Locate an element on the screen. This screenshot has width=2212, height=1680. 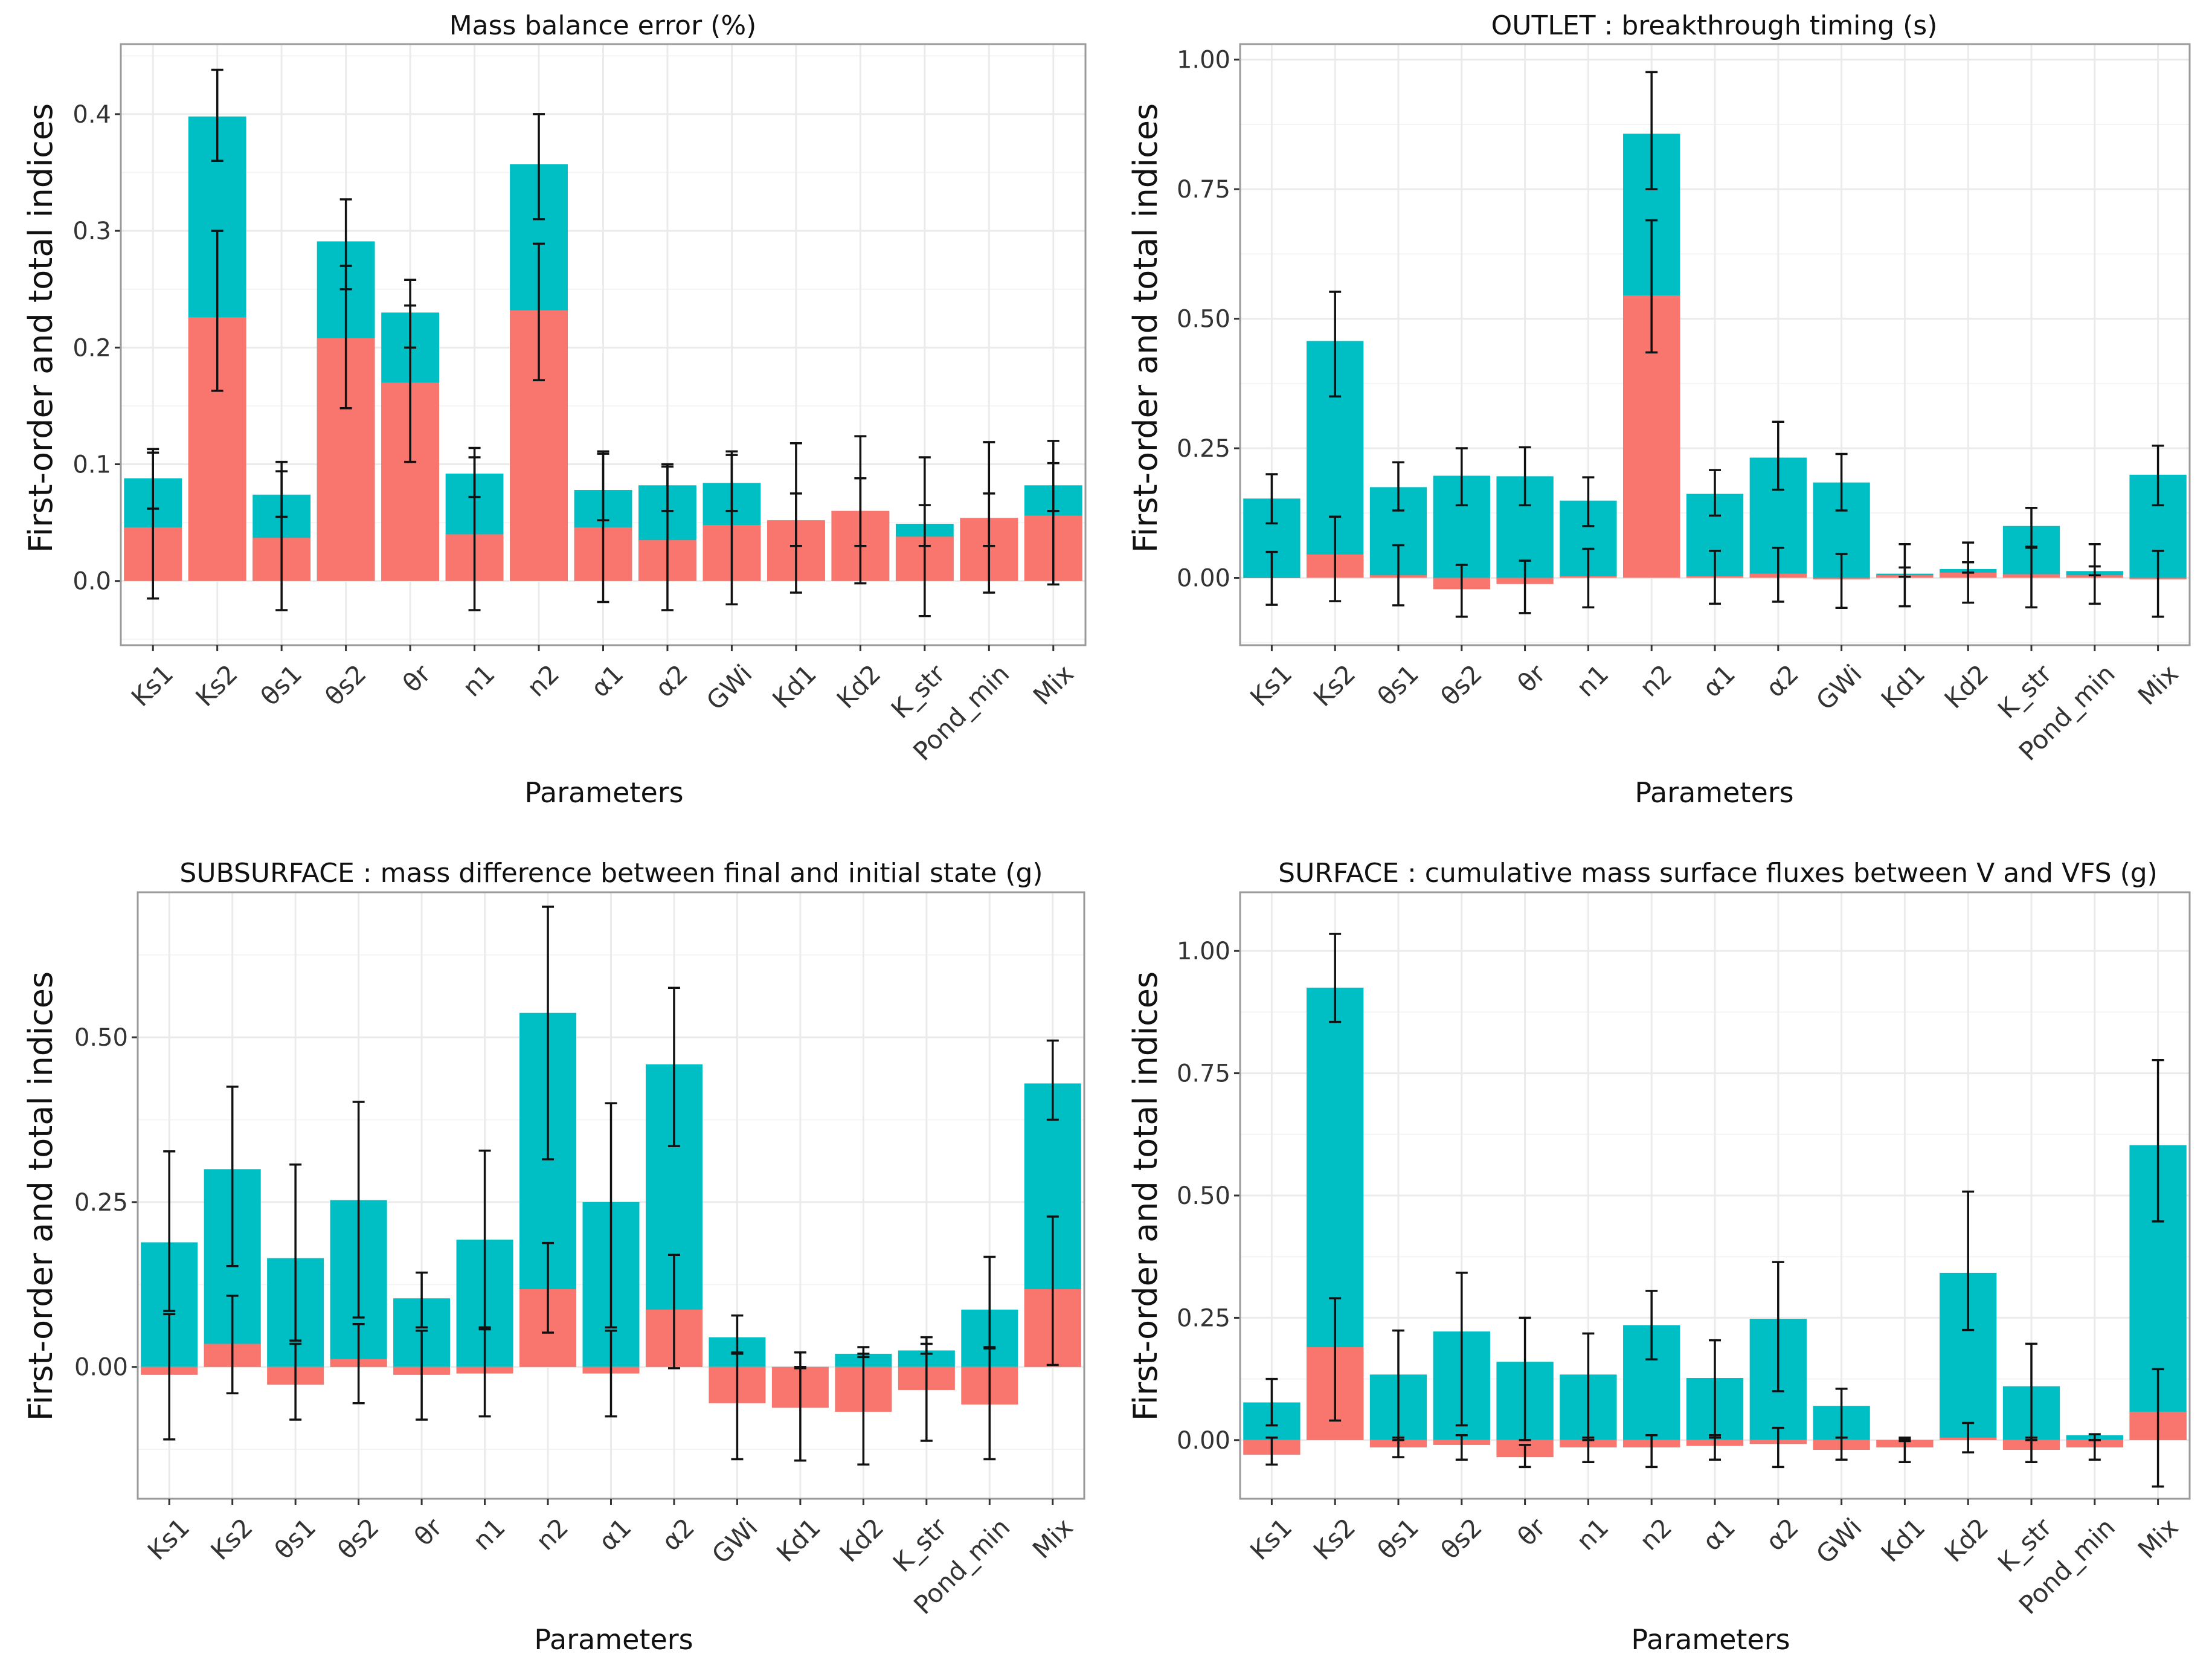
y-tick-label: 0.00 is located at coordinates (1203, 1441).